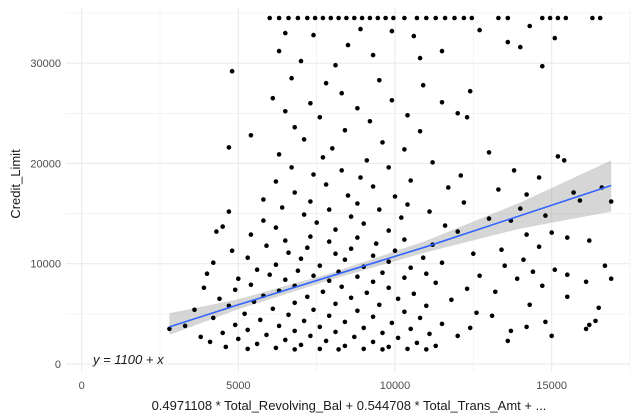 This screenshot has height=420, width=639. Describe the element at coordinates (238, 386) in the screenshot. I see `x-tick-label: 5000` at that location.